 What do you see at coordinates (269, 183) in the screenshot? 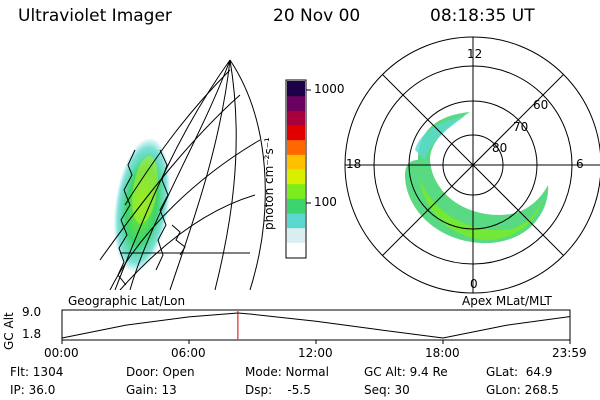
I see `colorbar-unit-label: photon cm⁻²s⁻¹` at bounding box center [269, 183].